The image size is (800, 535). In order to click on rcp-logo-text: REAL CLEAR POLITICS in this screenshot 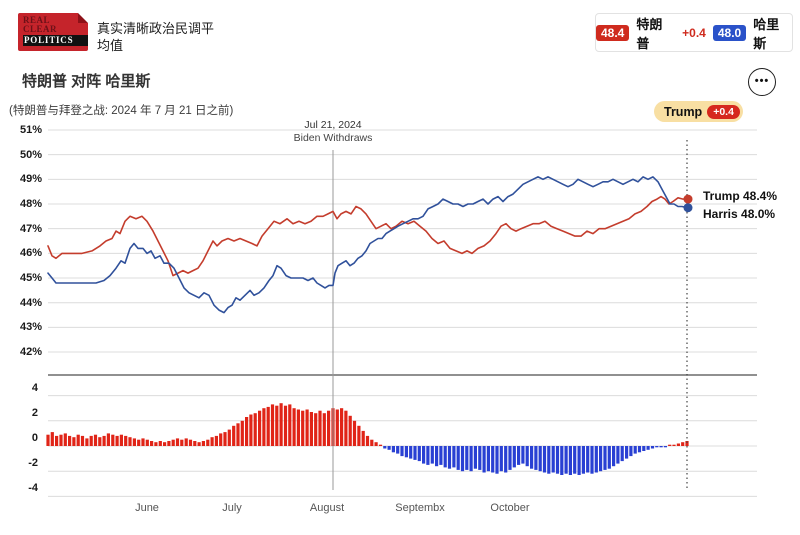, I will do `click(55, 31)`.